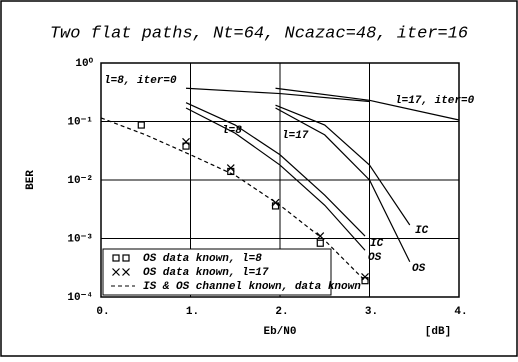 The width and height of the screenshot is (518, 362). I want to click on annotation: l=8, iter=0, so click(140, 81).